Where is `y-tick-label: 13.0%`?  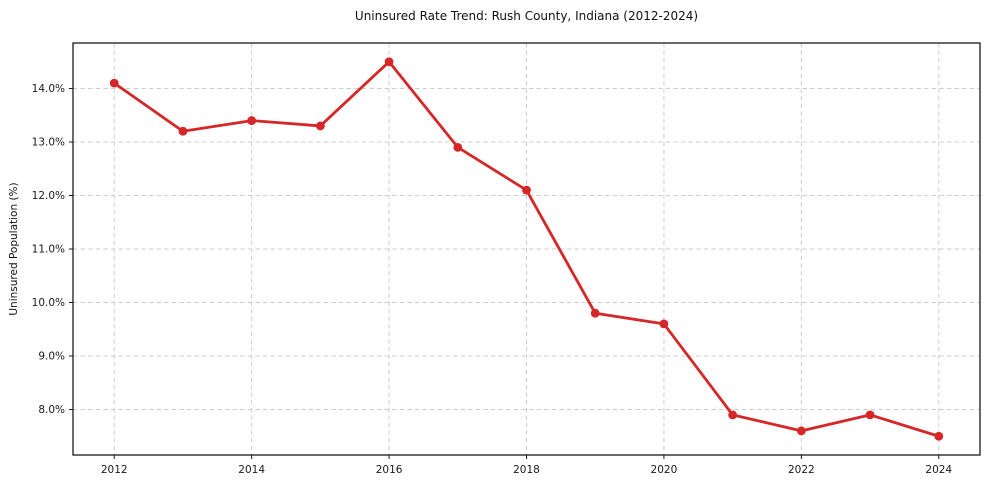
y-tick-label: 13.0% is located at coordinates (48, 143).